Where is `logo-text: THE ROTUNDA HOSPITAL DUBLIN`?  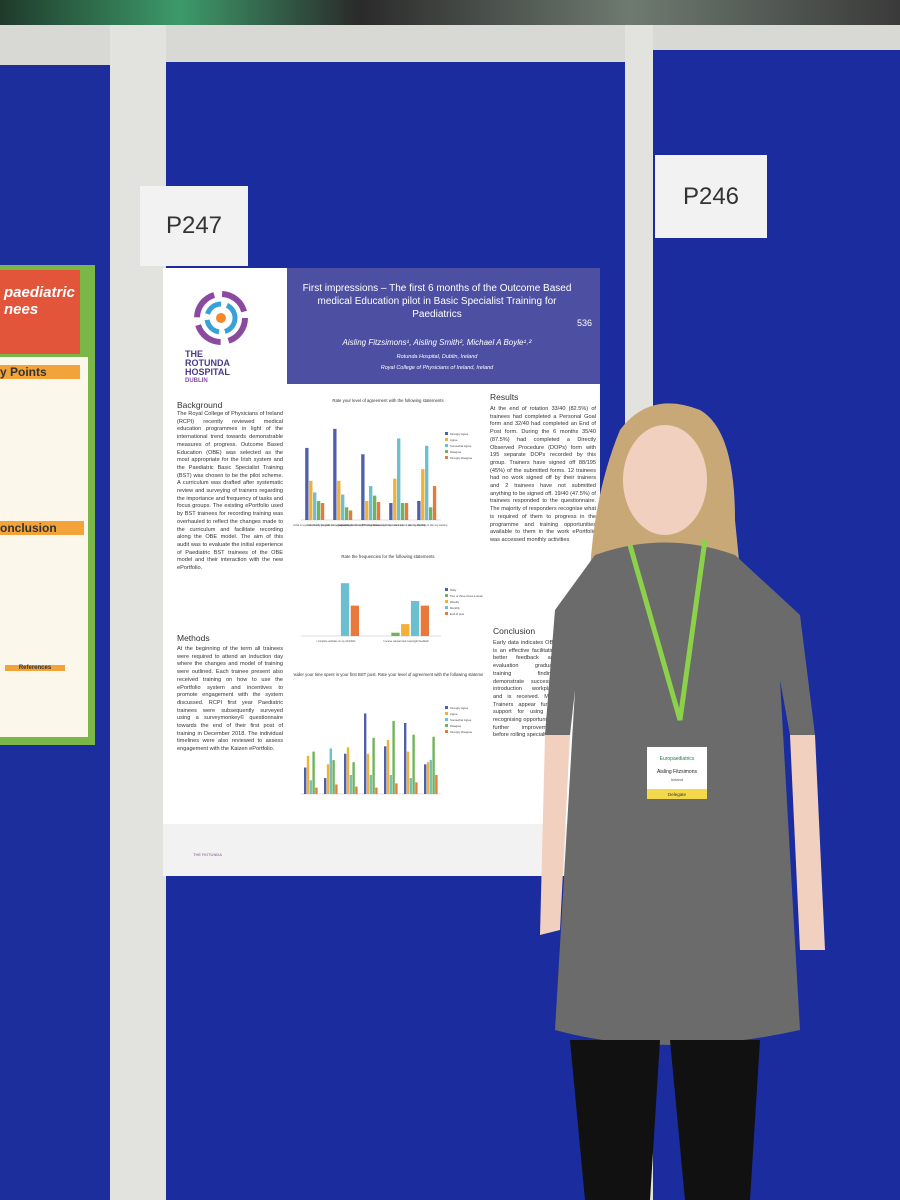 logo-text: THE ROTUNDA HOSPITAL DUBLIN is located at coordinates (207, 368).